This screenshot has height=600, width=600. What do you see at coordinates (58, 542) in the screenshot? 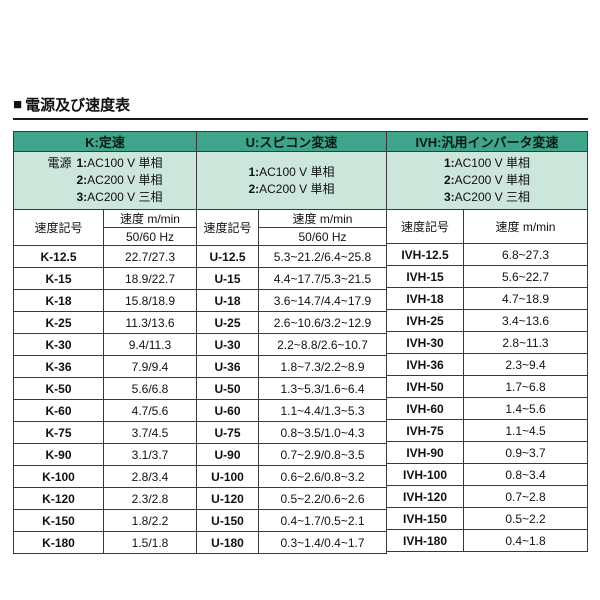
I see `speed-code-cell: K-180` at bounding box center [58, 542].